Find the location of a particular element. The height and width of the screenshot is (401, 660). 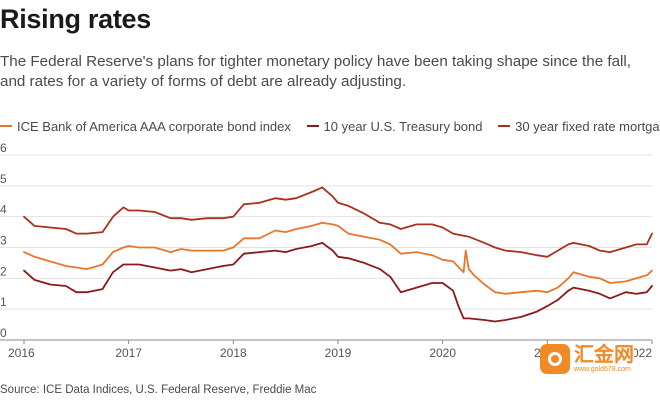

legend-item-treasury: 10 year U.S. Treasury bond is located at coordinates (394, 126).